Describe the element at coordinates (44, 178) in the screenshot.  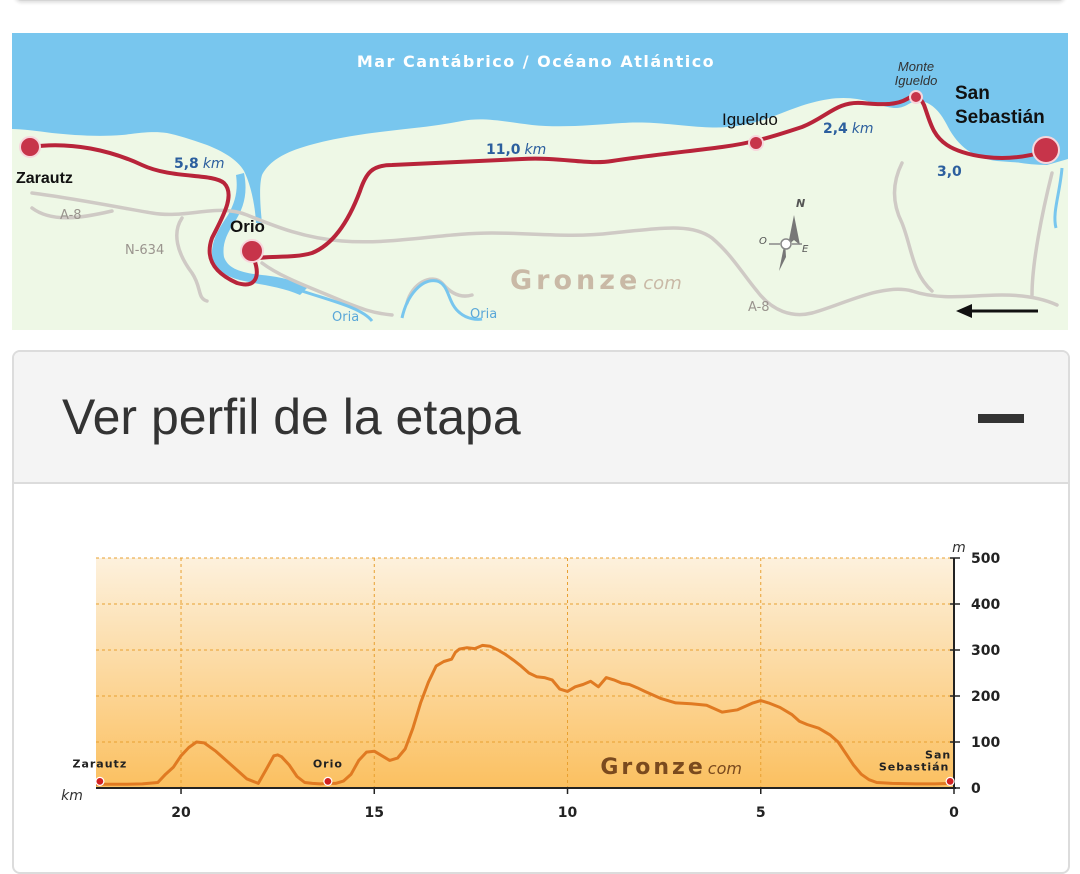
I see `town-label-zarautz: Zarautz` at that location.